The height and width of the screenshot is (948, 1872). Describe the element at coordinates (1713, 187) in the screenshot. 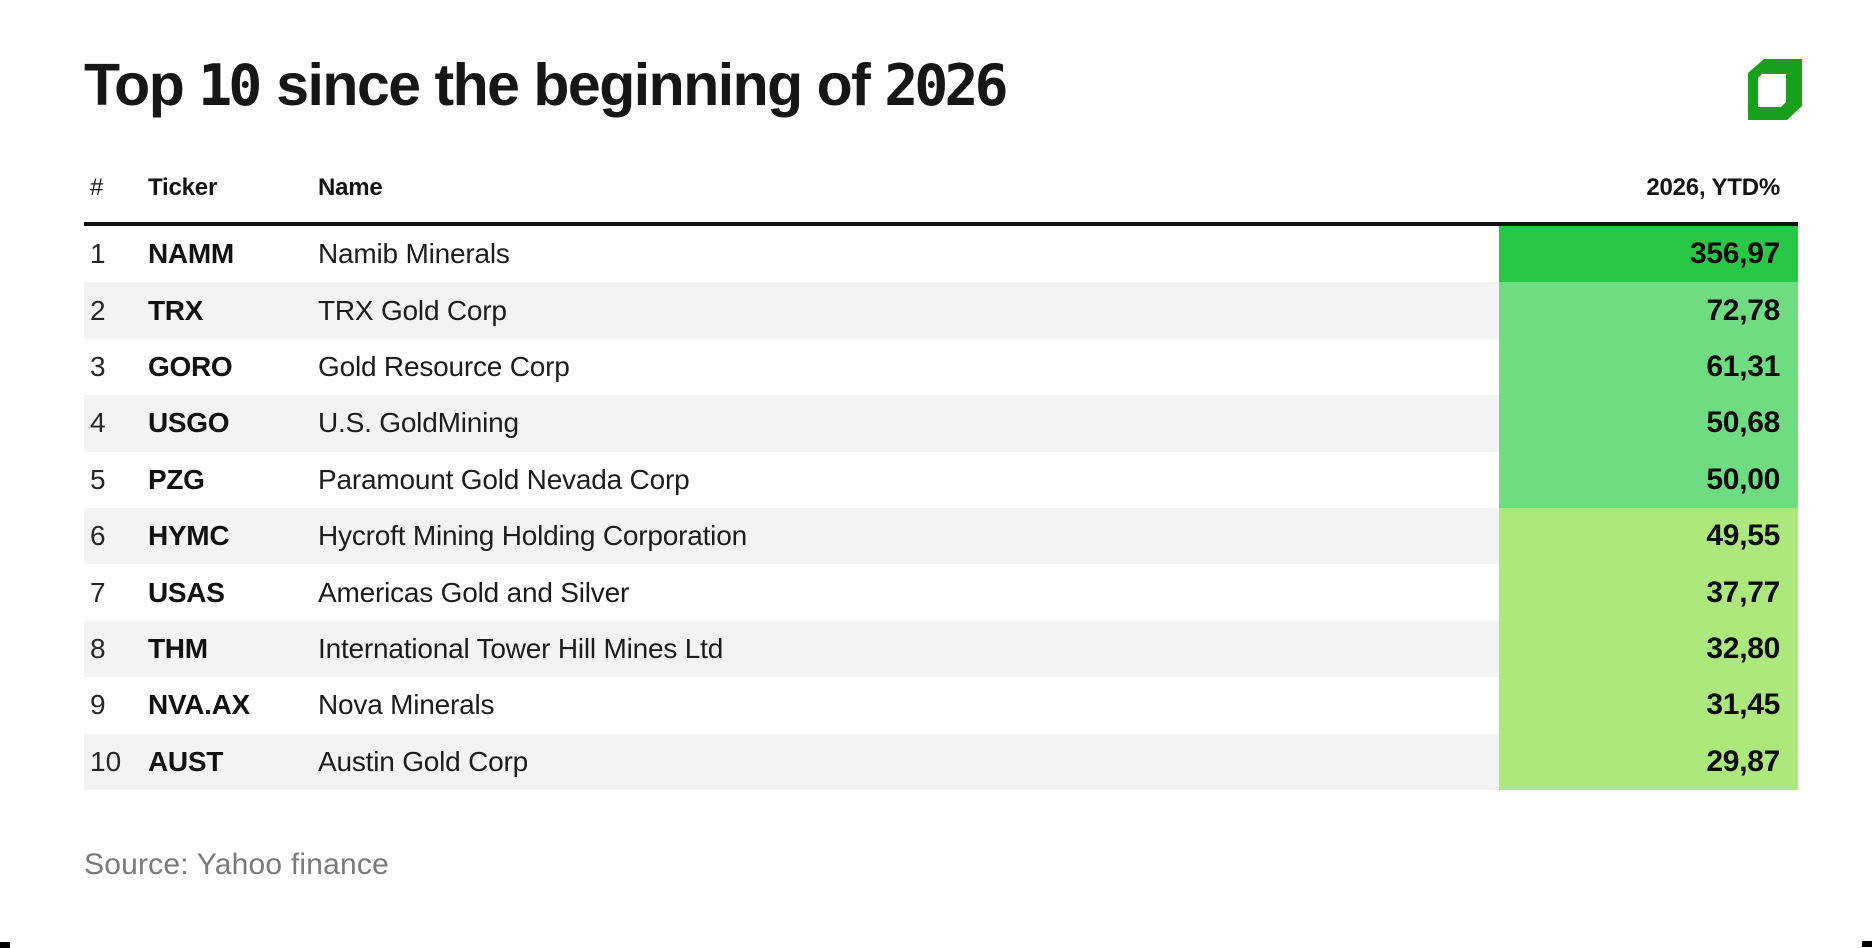

I see `header-ytd: 2026, YTD%` at that location.